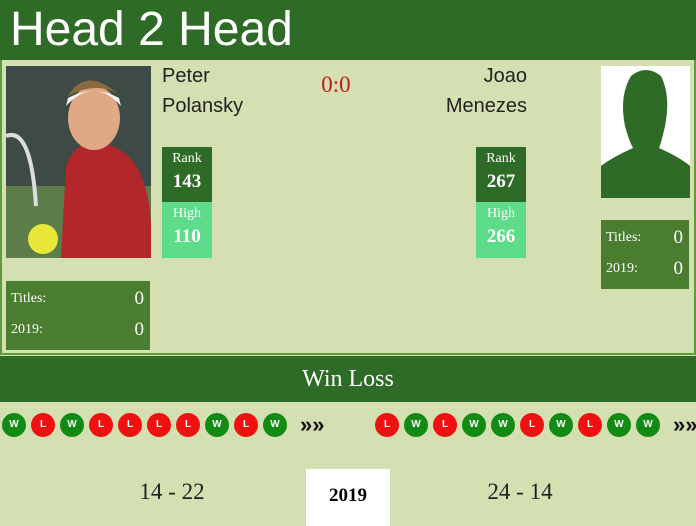  I want to click on player-last-name: Polansky, so click(203, 106).